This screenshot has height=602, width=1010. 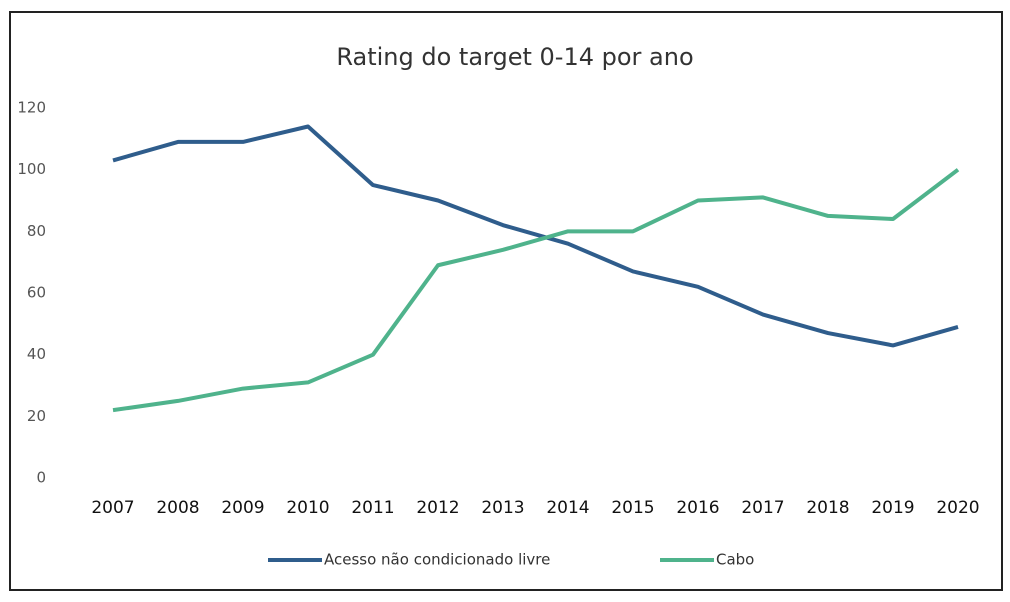 What do you see at coordinates (242, 508) in the screenshot?
I see `x-tick-label: 2009` at bounding box center [242, 508].